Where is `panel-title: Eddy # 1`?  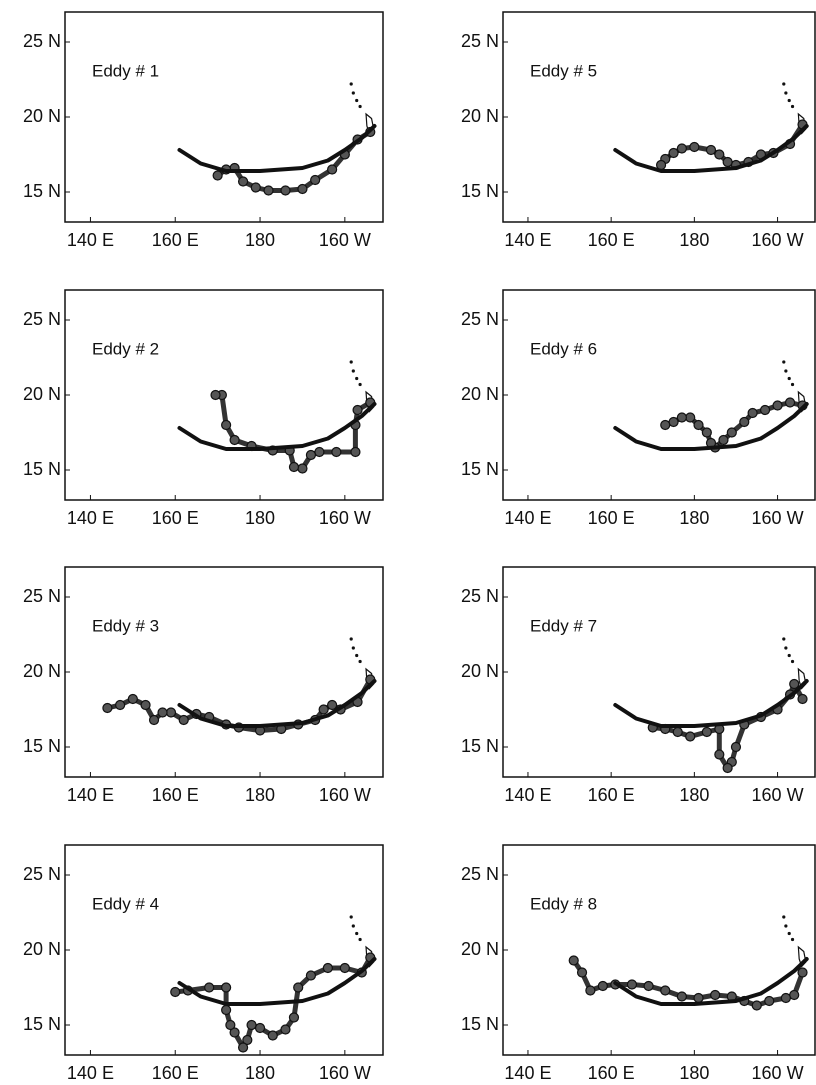
panel-title: Eddy # 1 is located at coordinates (125, 70).